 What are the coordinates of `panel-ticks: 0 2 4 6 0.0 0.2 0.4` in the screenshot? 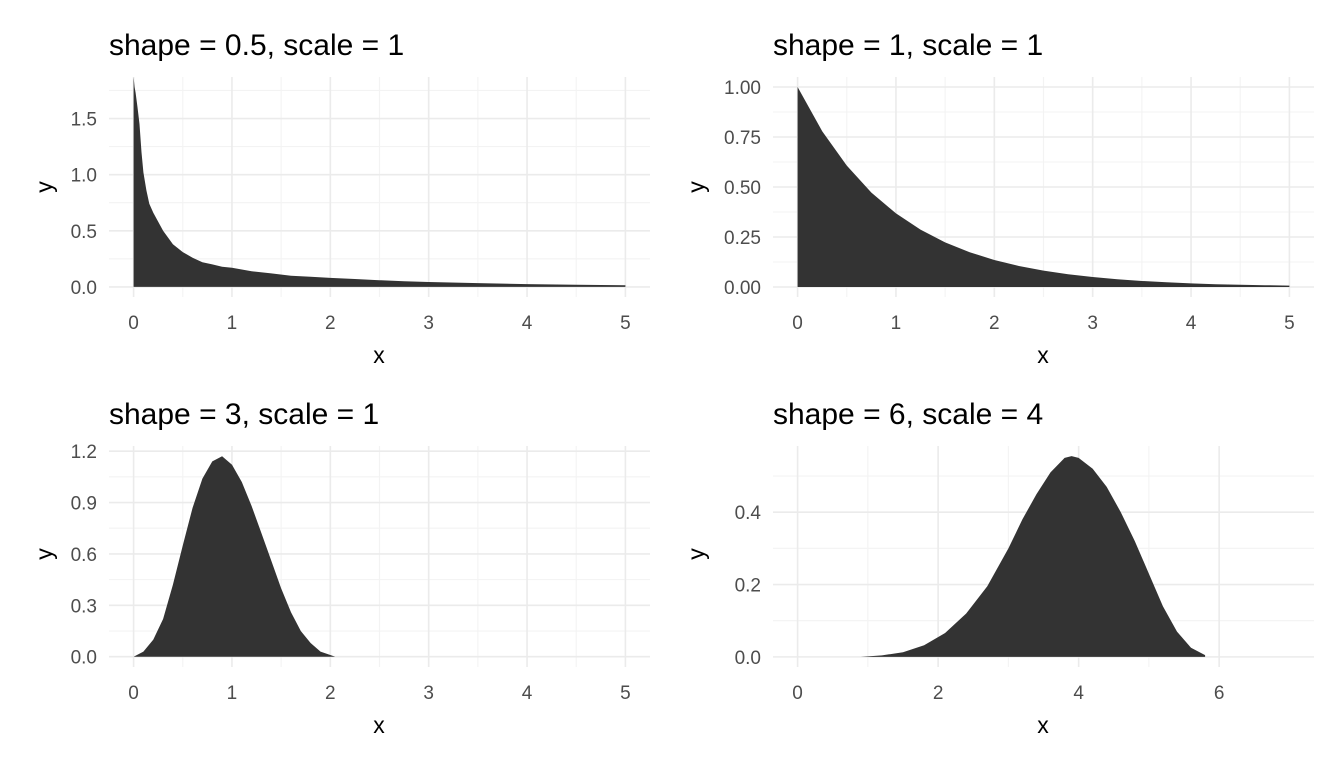 It's located at (980, 603).